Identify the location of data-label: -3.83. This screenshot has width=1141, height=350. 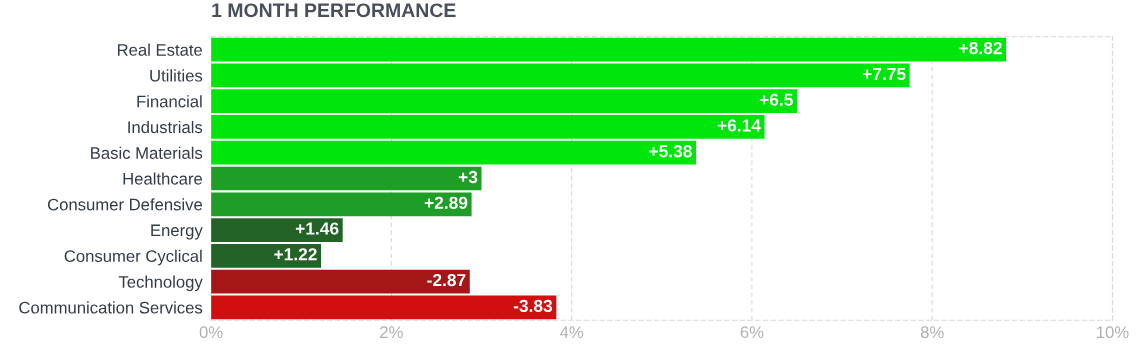
(533, 306).